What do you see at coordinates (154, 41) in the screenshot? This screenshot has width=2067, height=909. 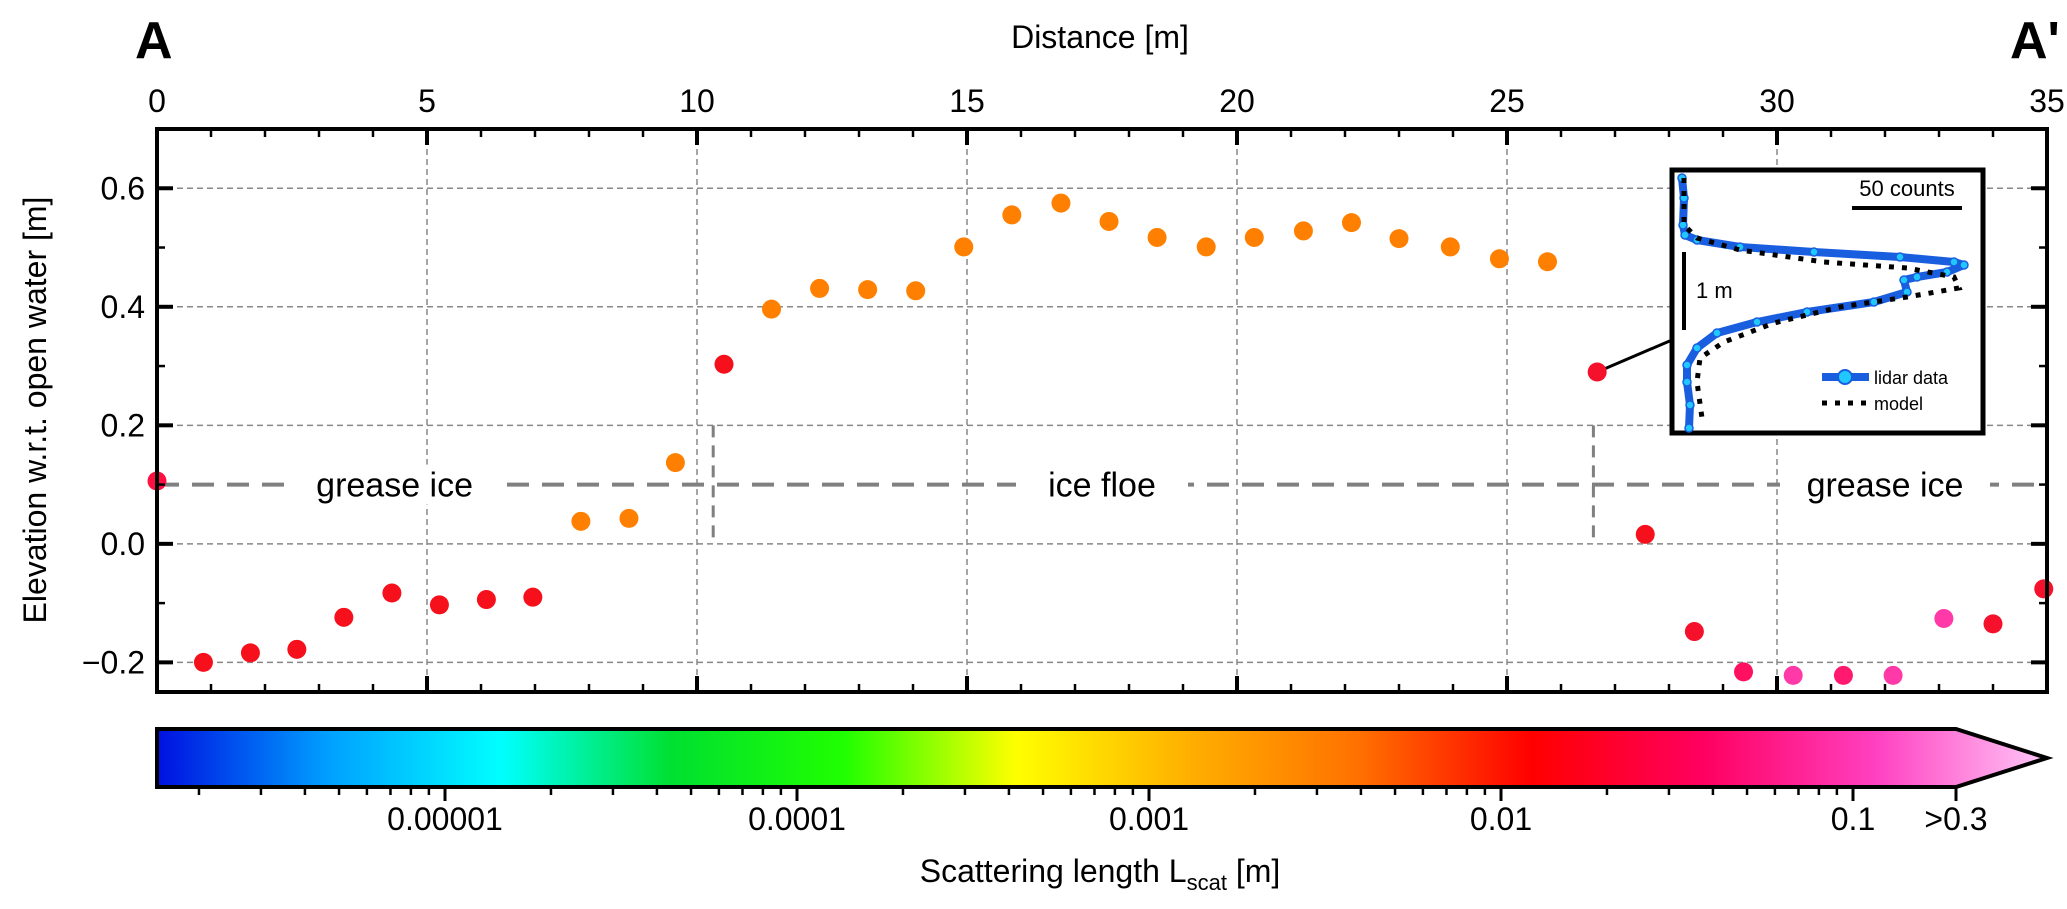 I see `section-start-label: A` at bounding box center [154, 41].